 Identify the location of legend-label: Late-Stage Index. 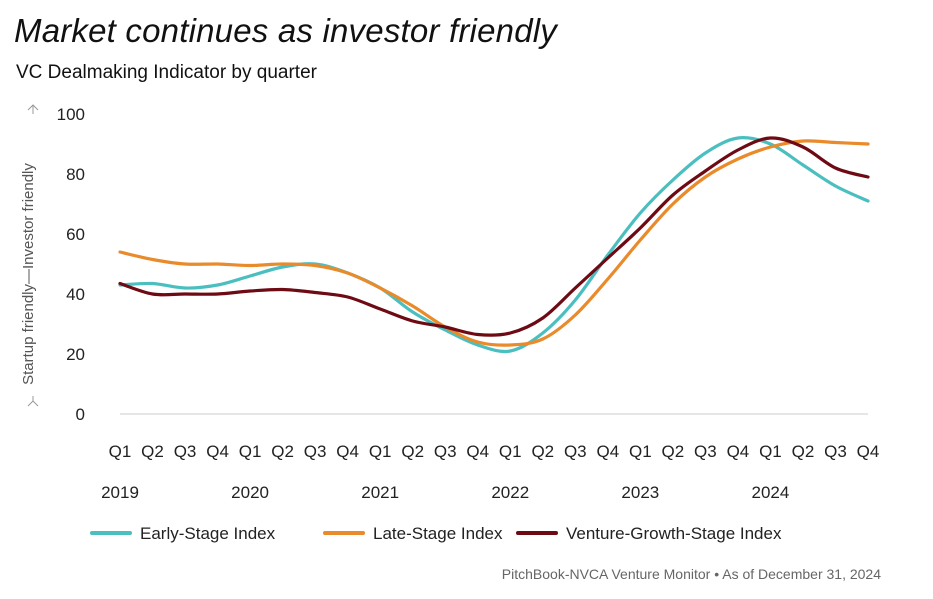
(438, 533).